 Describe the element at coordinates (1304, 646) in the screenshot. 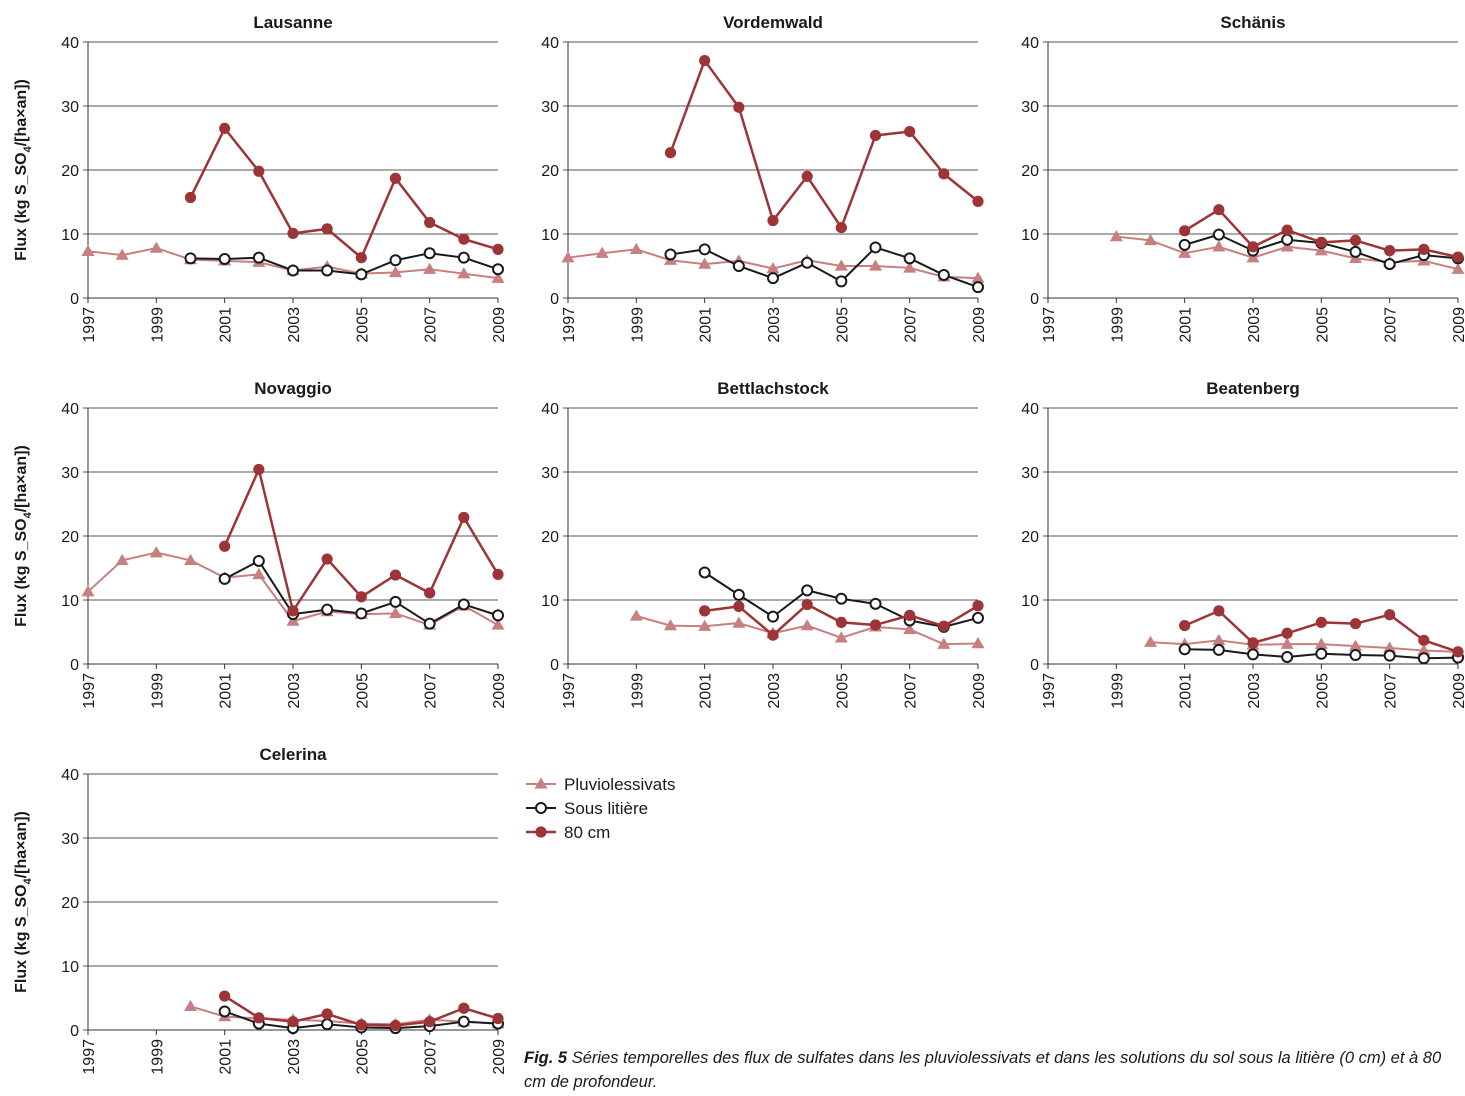

I see `series-line-pluvio` at that location.